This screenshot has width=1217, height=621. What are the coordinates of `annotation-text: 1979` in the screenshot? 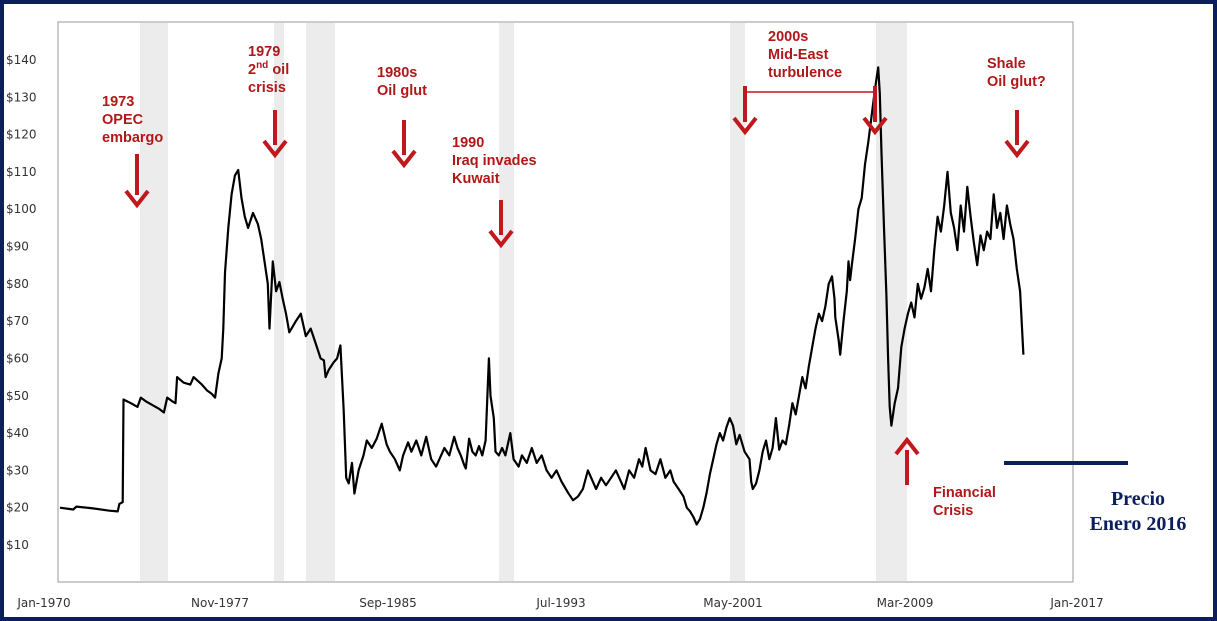 It's located at (264, 52).